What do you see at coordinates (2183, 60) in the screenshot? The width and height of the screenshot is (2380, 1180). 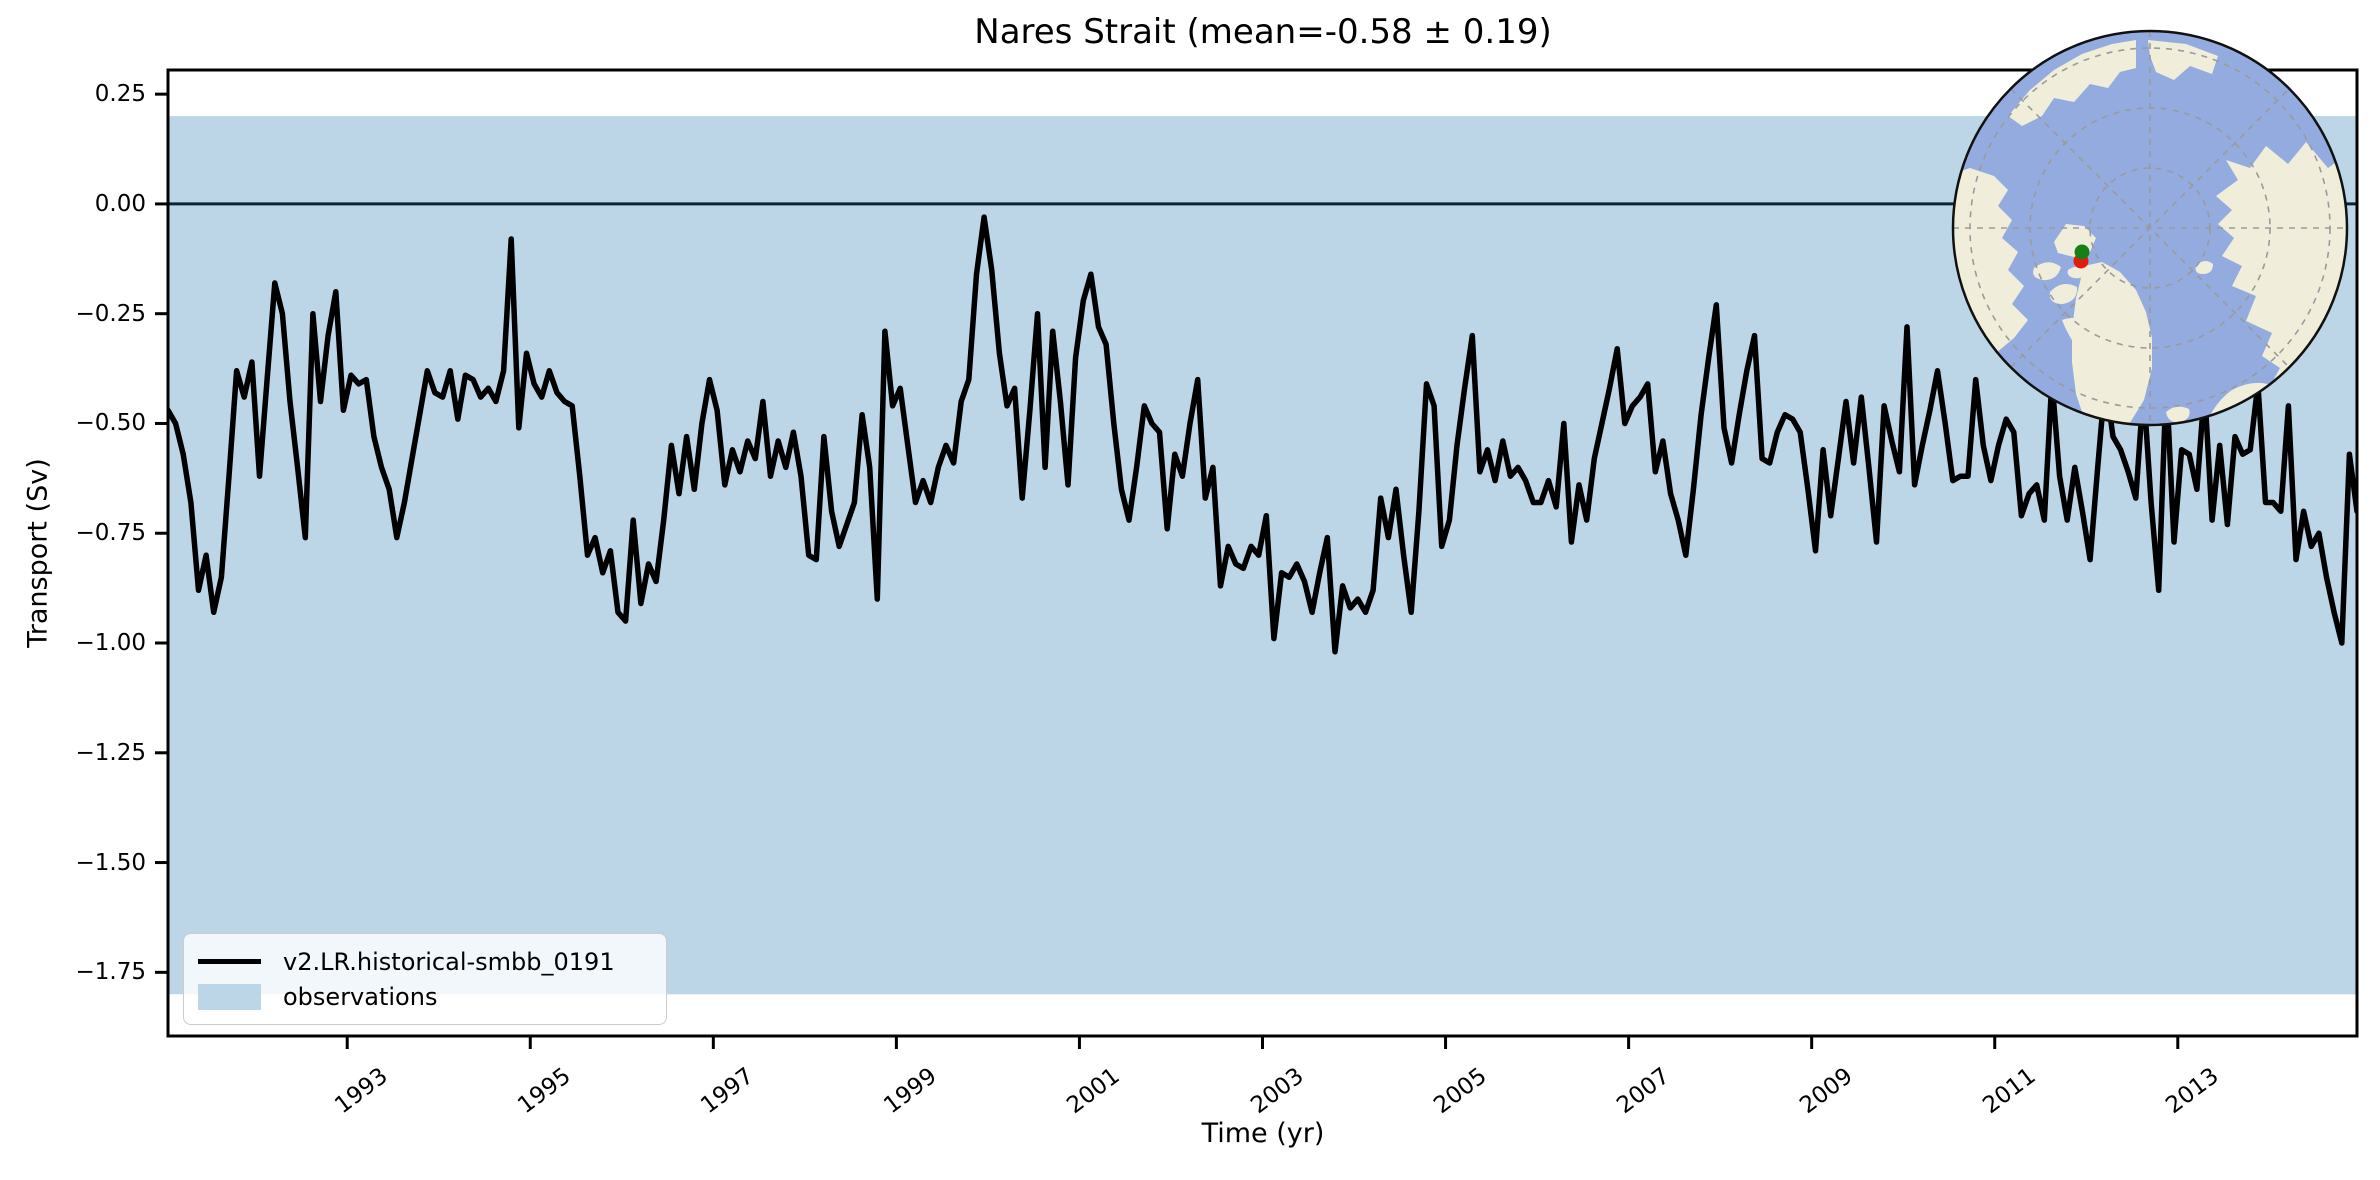 I see `land-chukotka` at bounding box center [2183, 60].